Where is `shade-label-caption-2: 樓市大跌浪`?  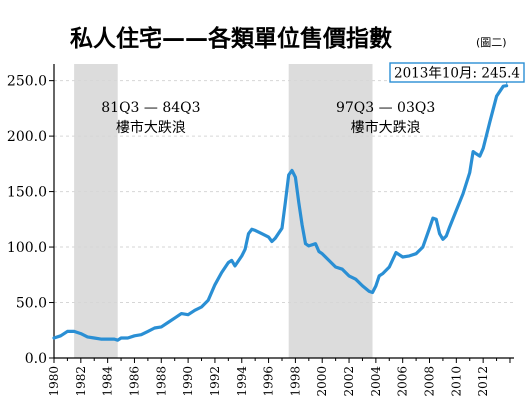 shade-label-caption-2: 樓市大跌浪 is located at coordinates (386, 127).